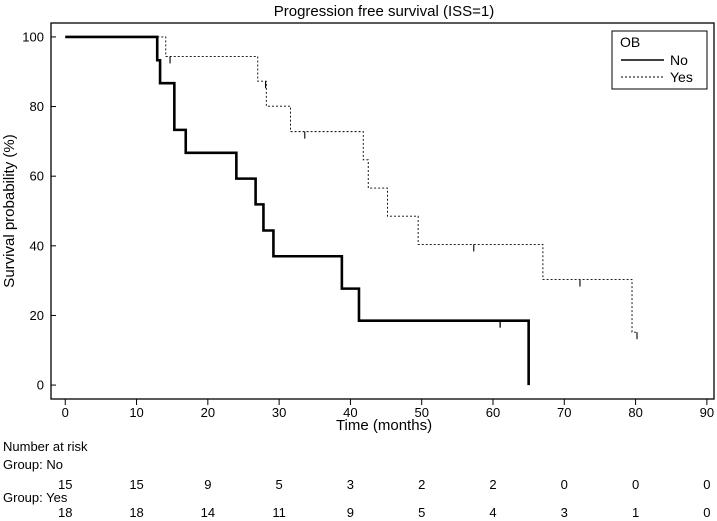 The height and width of the screenshot is (521, 717). Describe the element at coordinates (421, 484) in the screenshot. I see `risk-value-no-t50: 2` at that location.